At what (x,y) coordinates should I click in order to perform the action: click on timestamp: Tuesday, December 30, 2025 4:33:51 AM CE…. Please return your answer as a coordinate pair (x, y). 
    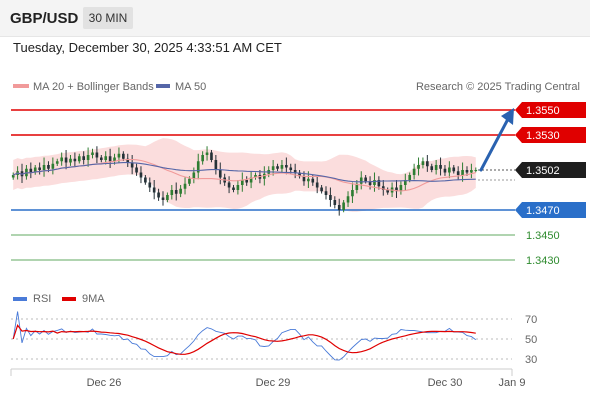
    Looking at the image, I should click on (147, 47).